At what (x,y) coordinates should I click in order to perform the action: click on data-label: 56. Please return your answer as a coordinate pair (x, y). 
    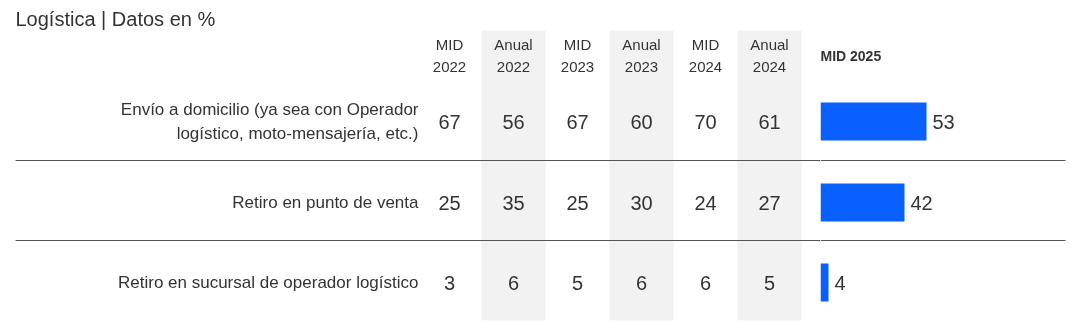
    Looking at the image, I should click on (513, 121).